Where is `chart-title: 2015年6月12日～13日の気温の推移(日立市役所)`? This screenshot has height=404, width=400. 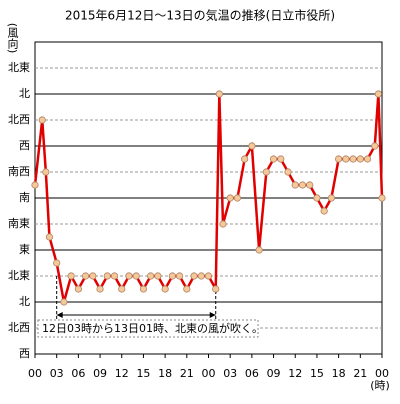 chart-title: 2015年6月12日～13日の気温の推移(日立市役所) is located at coordinates (200, 15).